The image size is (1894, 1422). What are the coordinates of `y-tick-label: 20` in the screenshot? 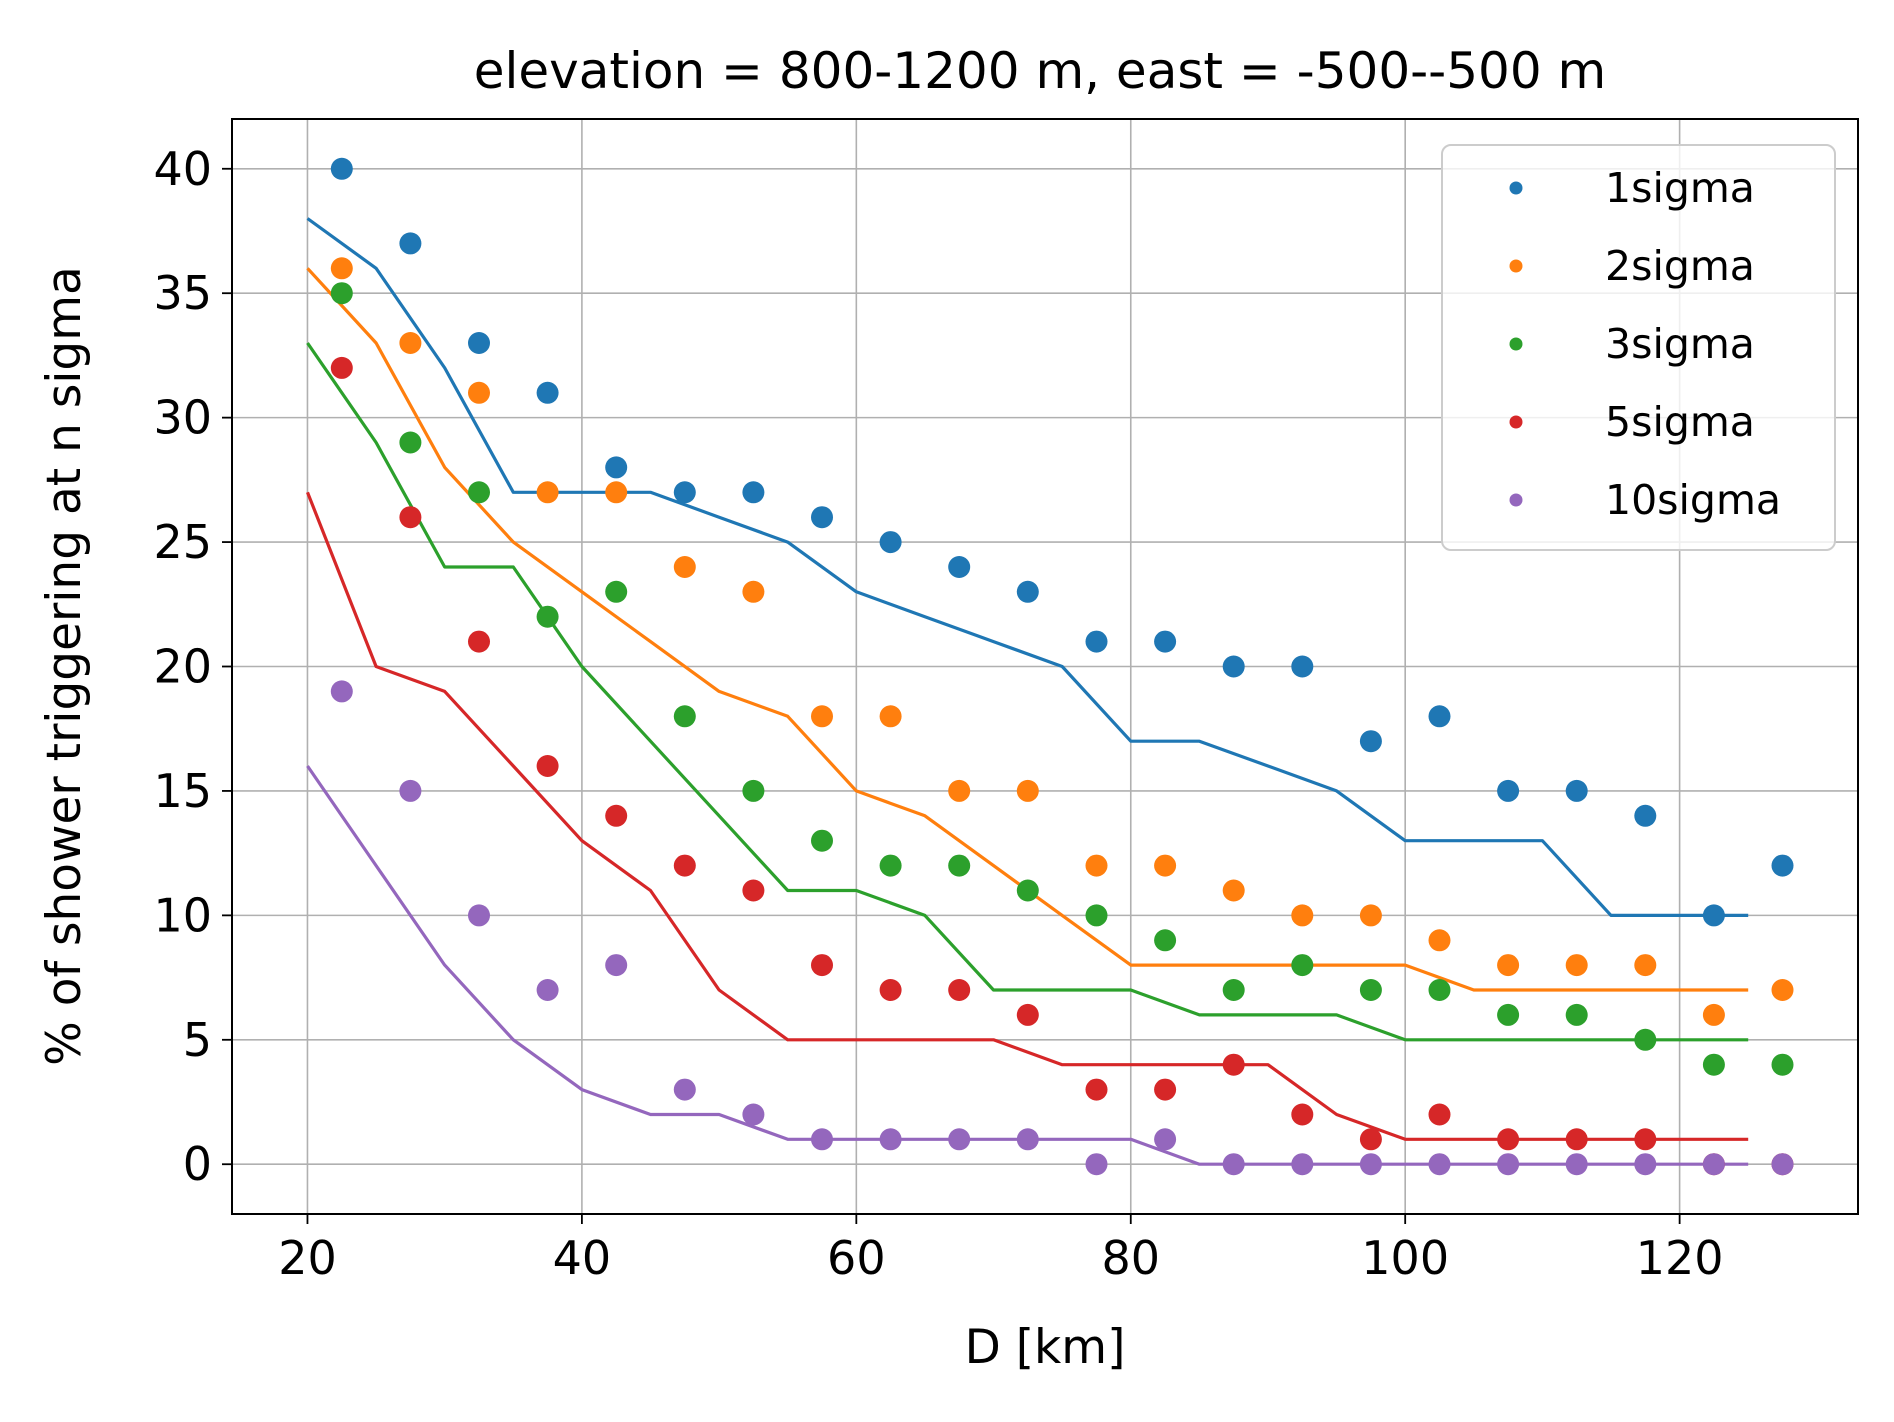 It's located at (182, 667).